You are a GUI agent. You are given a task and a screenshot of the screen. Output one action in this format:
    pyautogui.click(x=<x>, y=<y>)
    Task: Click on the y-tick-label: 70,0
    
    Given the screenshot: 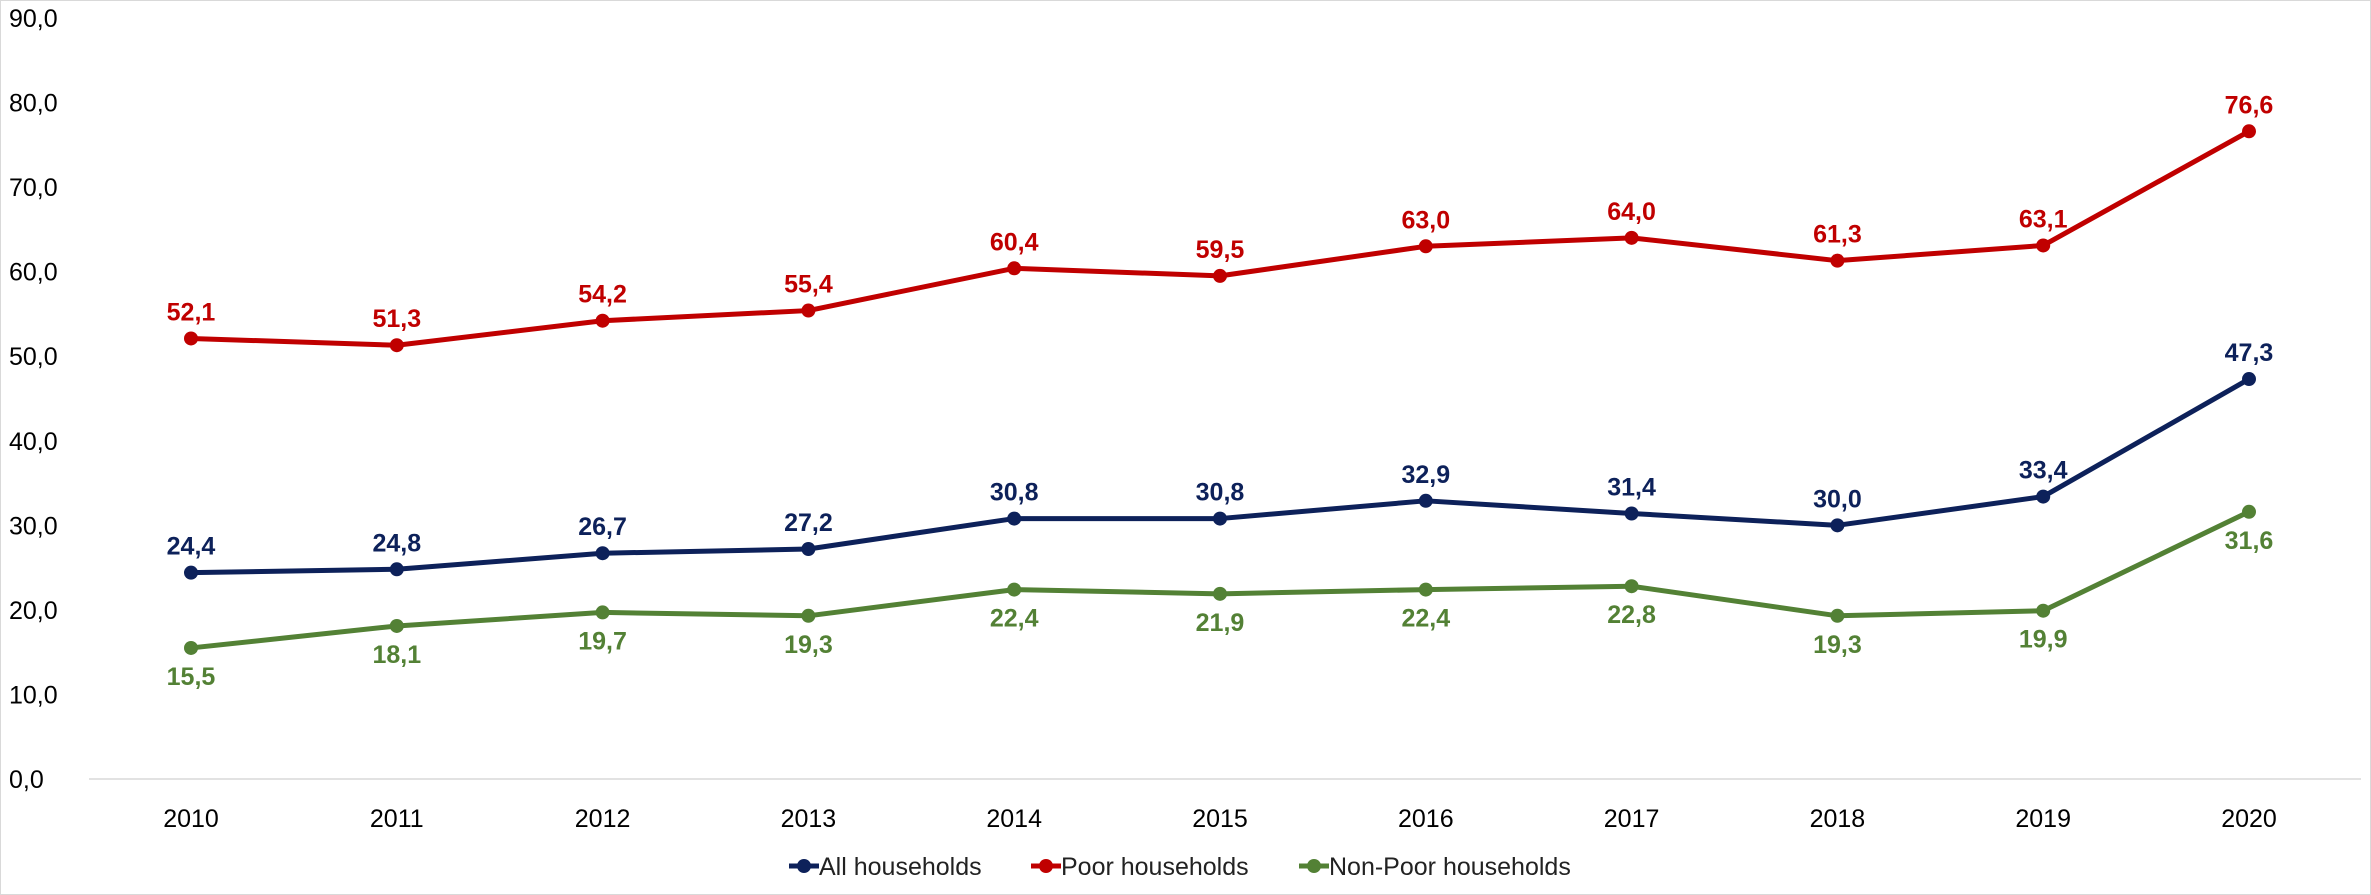 What is the action you would take?
    pyautogui.click(x=33, y=188)
    